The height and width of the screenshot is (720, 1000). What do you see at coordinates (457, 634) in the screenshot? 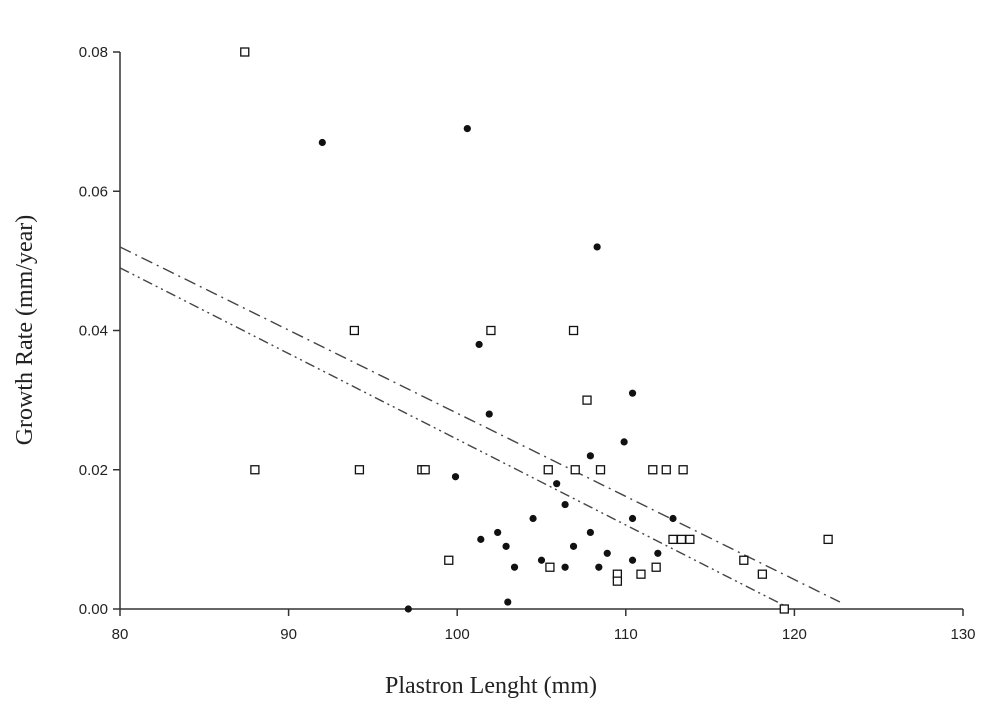
I see `x-tick-label: 100` at bounding box center [457, 634].